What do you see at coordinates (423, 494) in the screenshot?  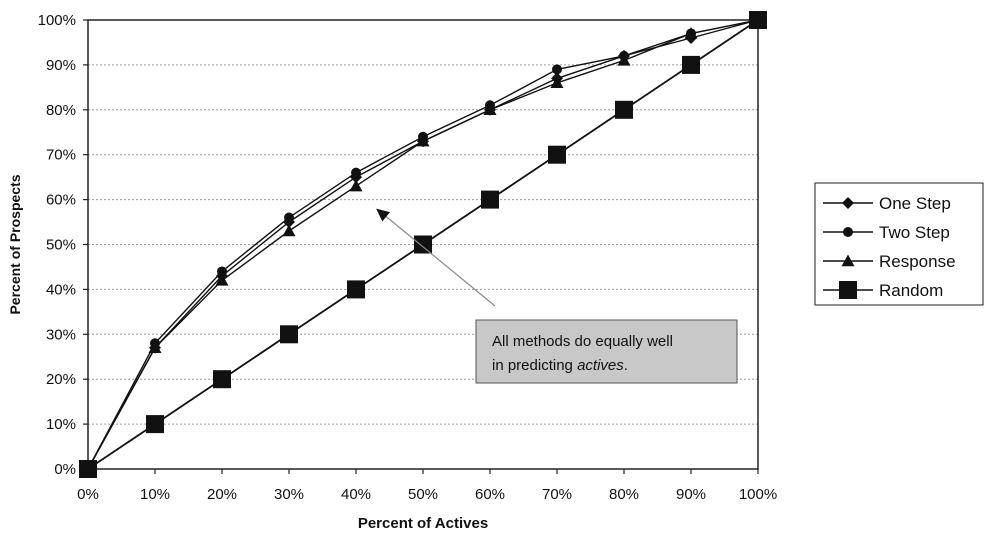 I see `x-tick-label: 50%` at bounding box center [423, 494].